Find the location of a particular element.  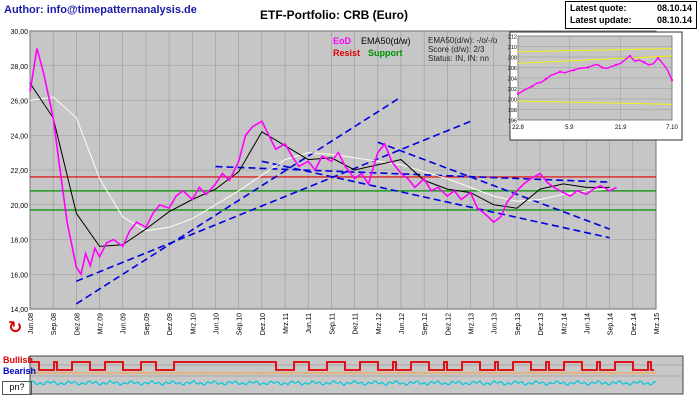

y-tick-label: 16,00 is located at coordinates (19, 275).